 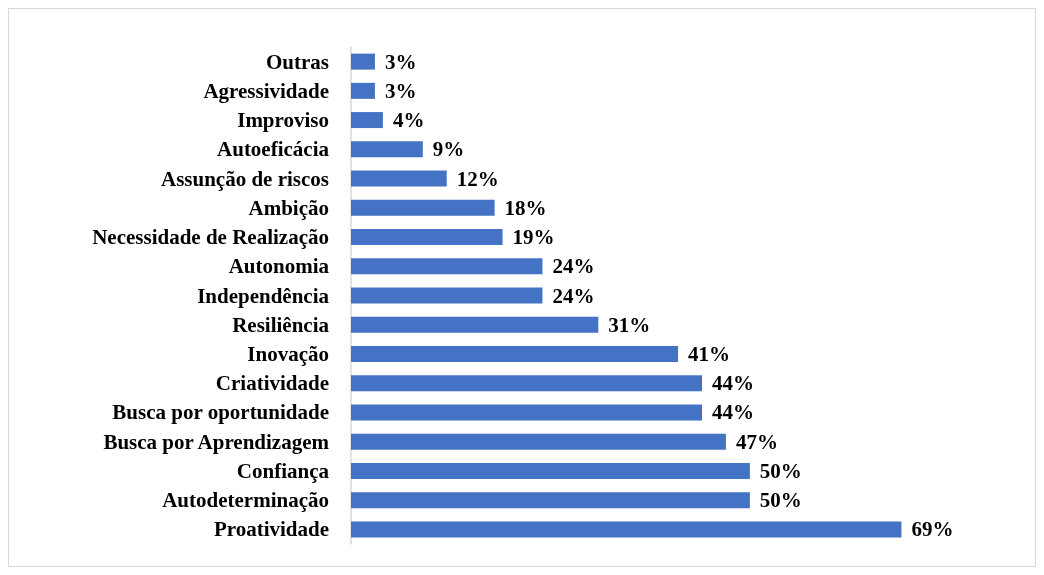 What do you see at coordinates (283, 120) in the screenshot?
I see `y-tick-label: Improviso` at bounding box center [283, 120].